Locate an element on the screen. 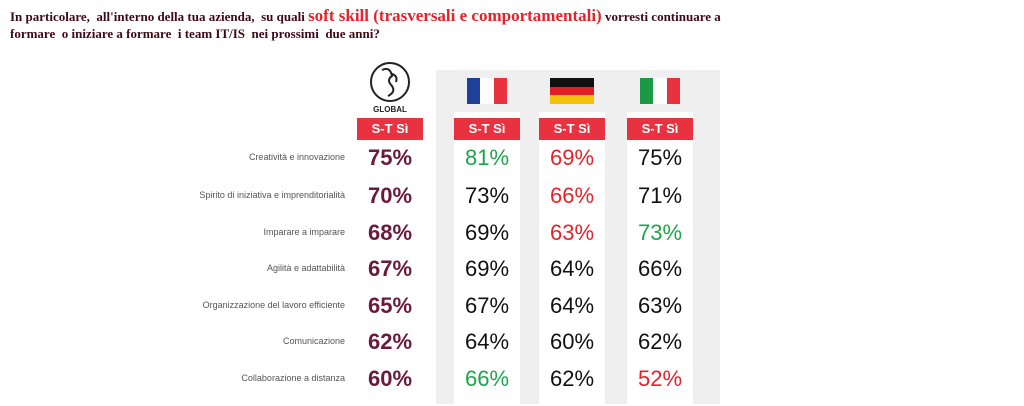 The width and height of the screenshot is (1024, 406). cell-value: 68% is located at coordinates (390, 232).